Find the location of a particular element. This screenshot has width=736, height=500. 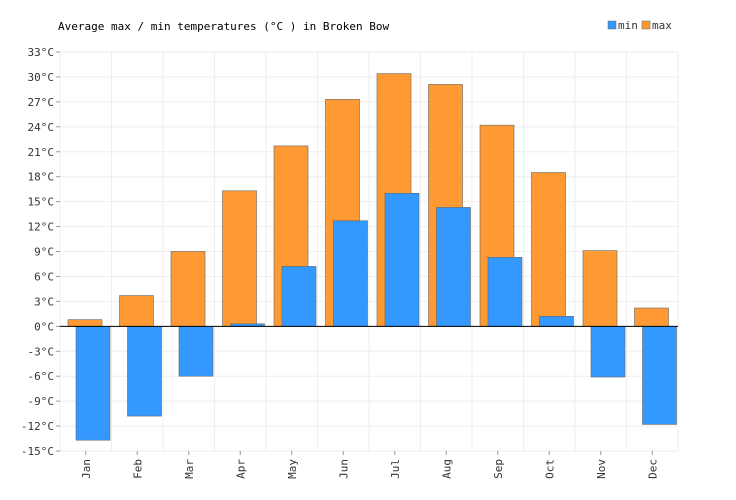

y-tick-label: -15°C is located at coordinates (37, 451).